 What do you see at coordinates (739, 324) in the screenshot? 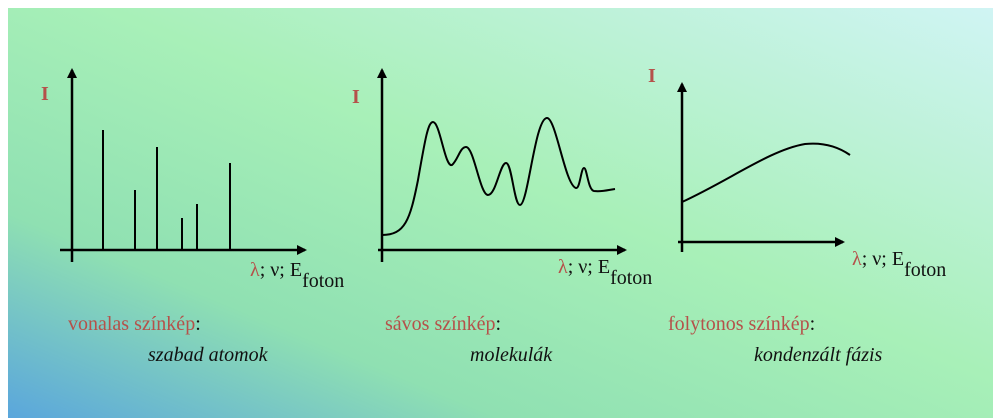
I see `label: folytonos színkép` at bounding box center [739, 324].